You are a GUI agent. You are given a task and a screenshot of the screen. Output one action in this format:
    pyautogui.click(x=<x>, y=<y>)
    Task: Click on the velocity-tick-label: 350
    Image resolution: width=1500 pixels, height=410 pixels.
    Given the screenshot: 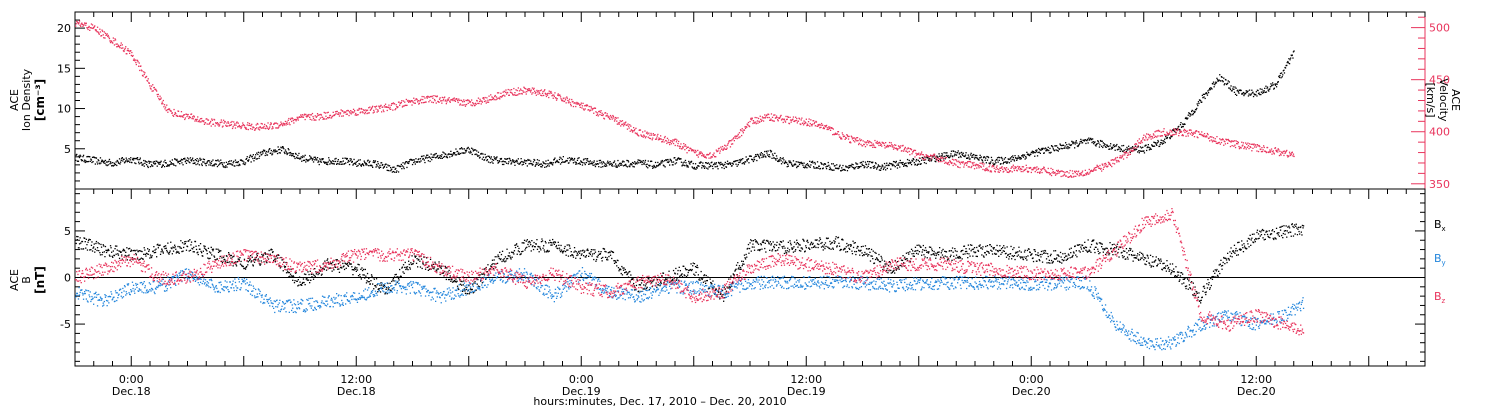 What is the action you would take?
    pyautogui.click(x=1439, y=184)
    